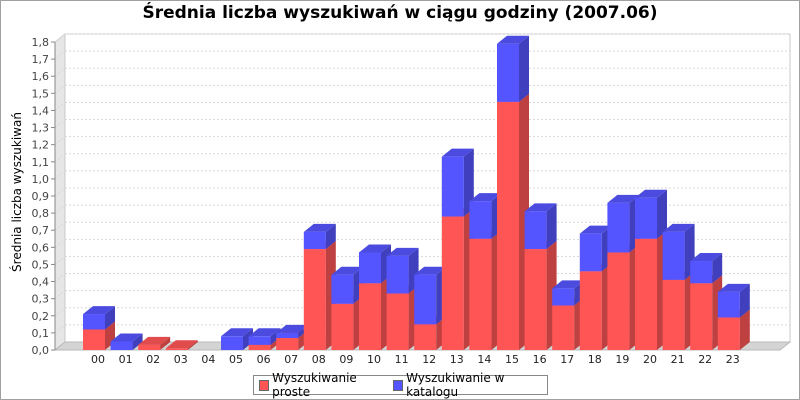 Image resolution: width=800 pixels, height=400 pixels. Describe the element at coordinates (567, 359) in the screenshot. I see `x-tick-label: 17` at that location.